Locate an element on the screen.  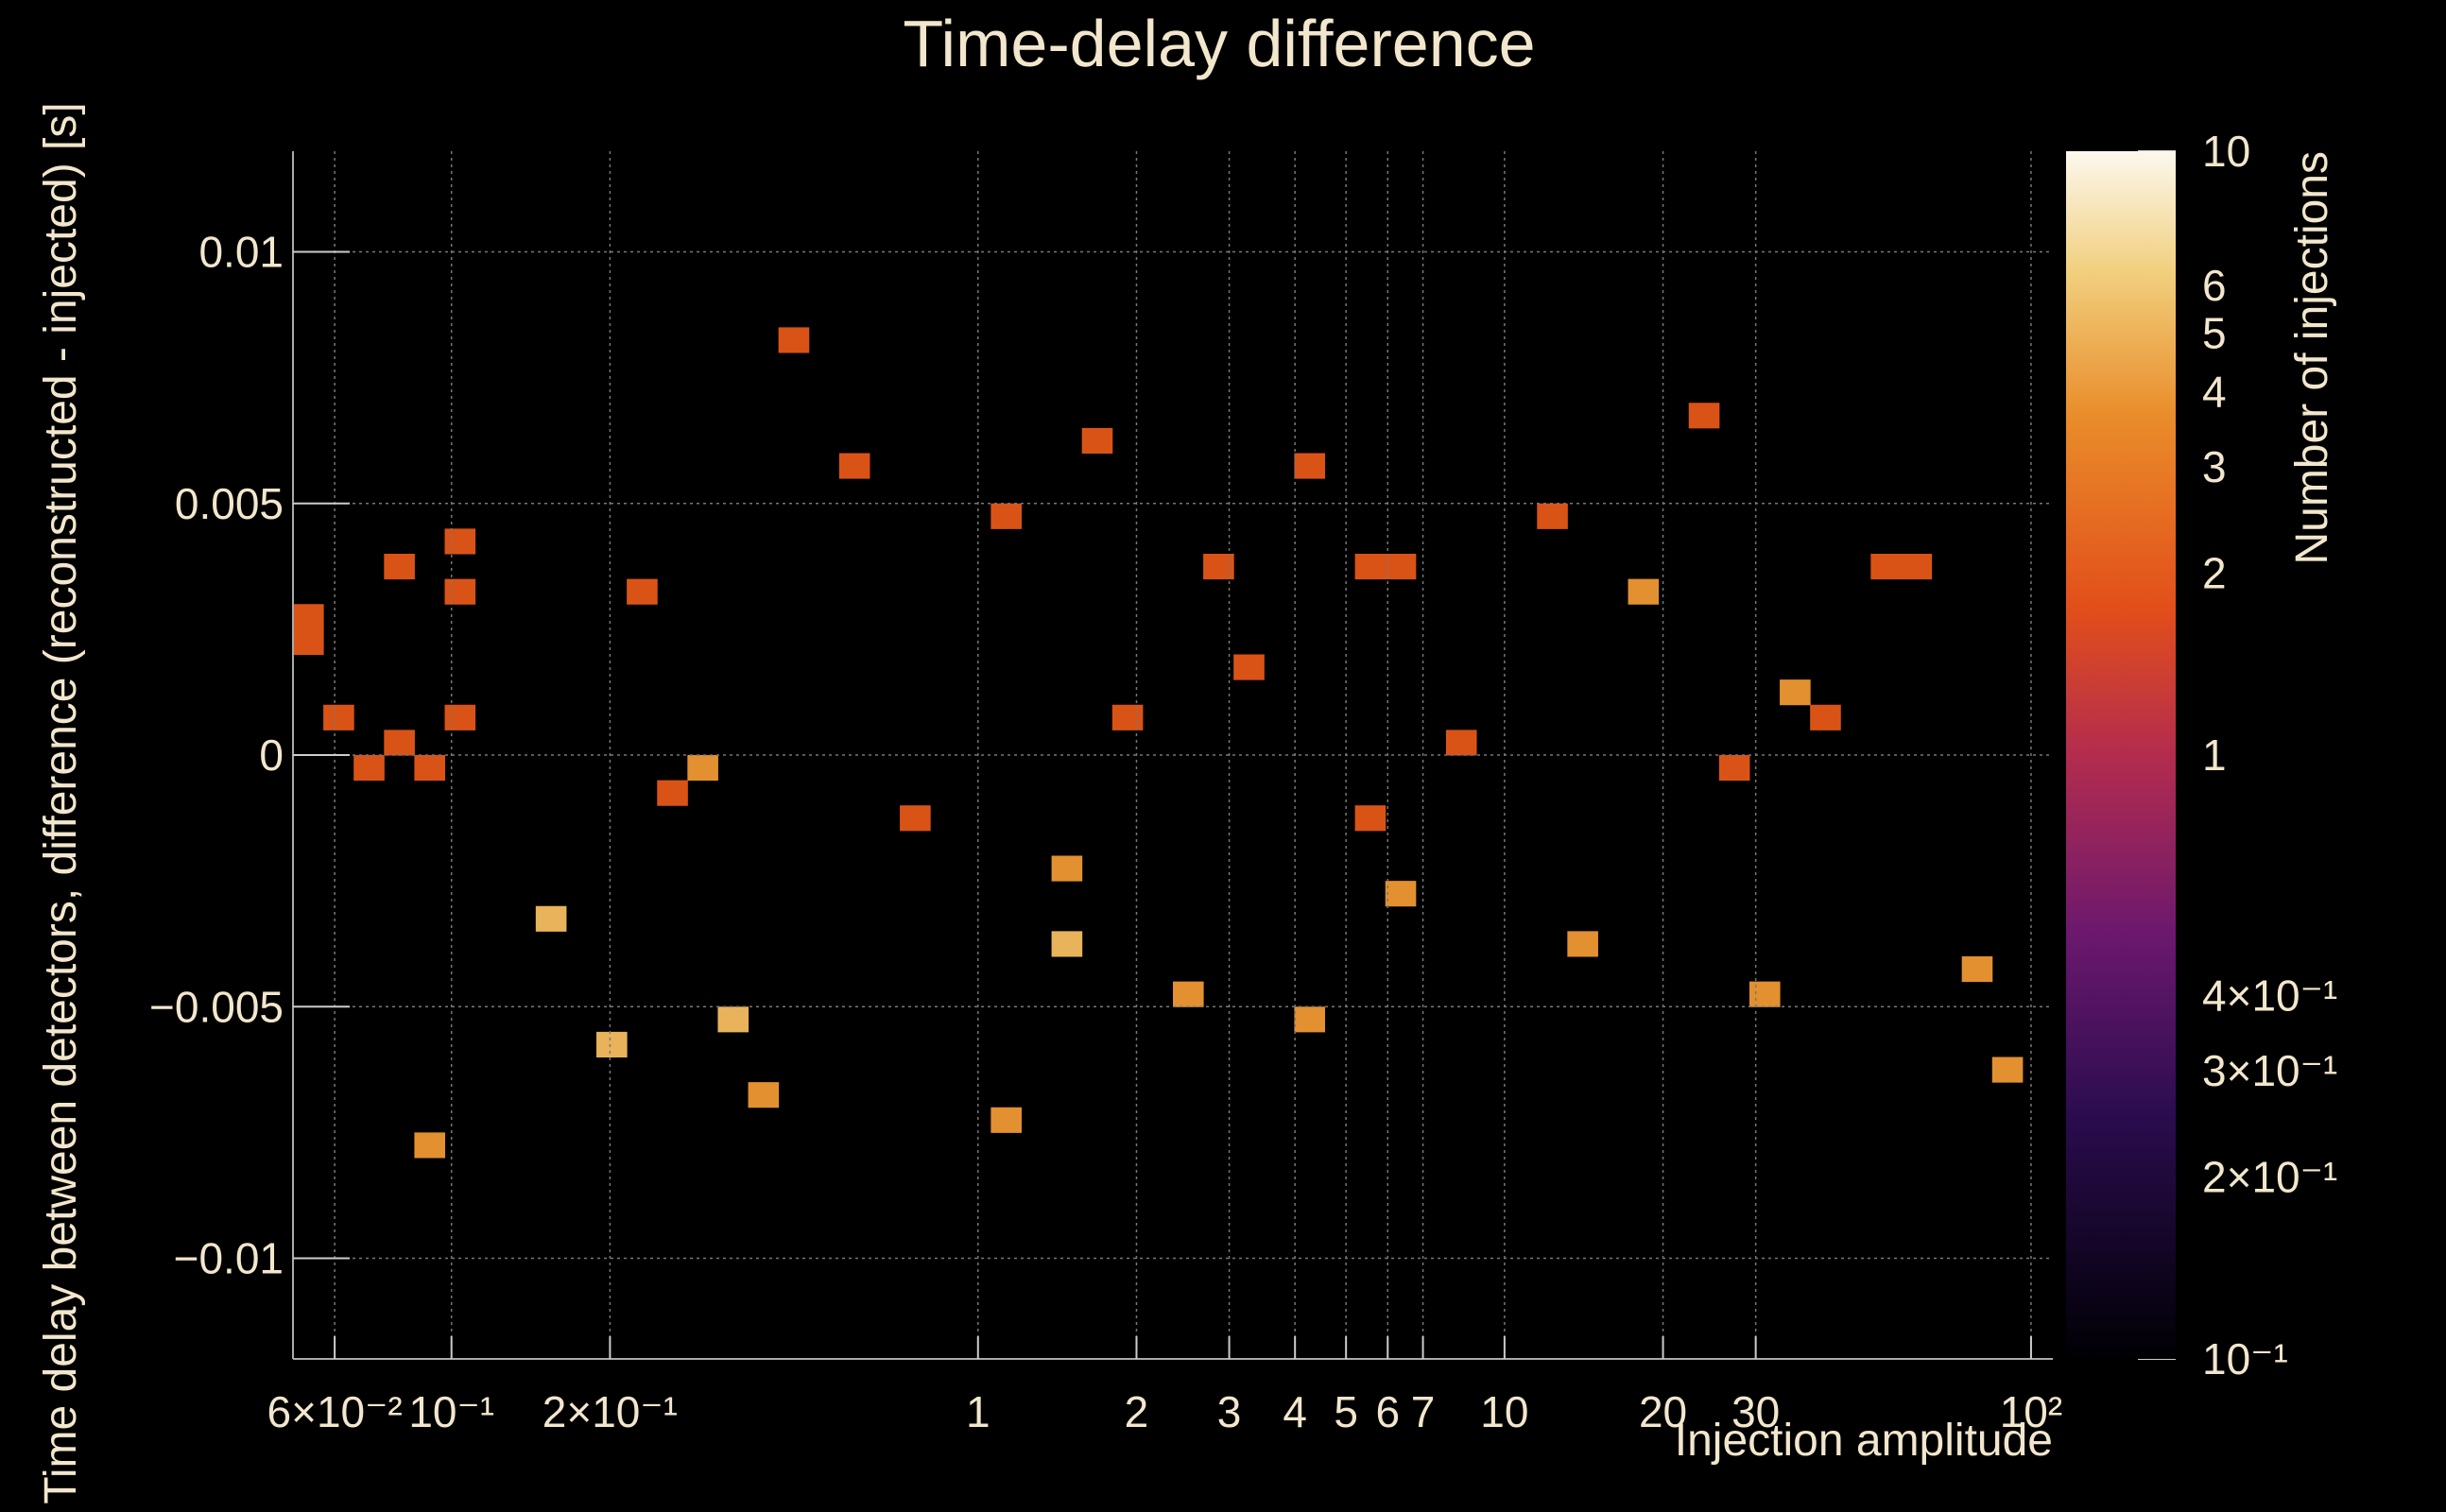
x-tick-label: 5 is located at coordinates (1346, 1411).